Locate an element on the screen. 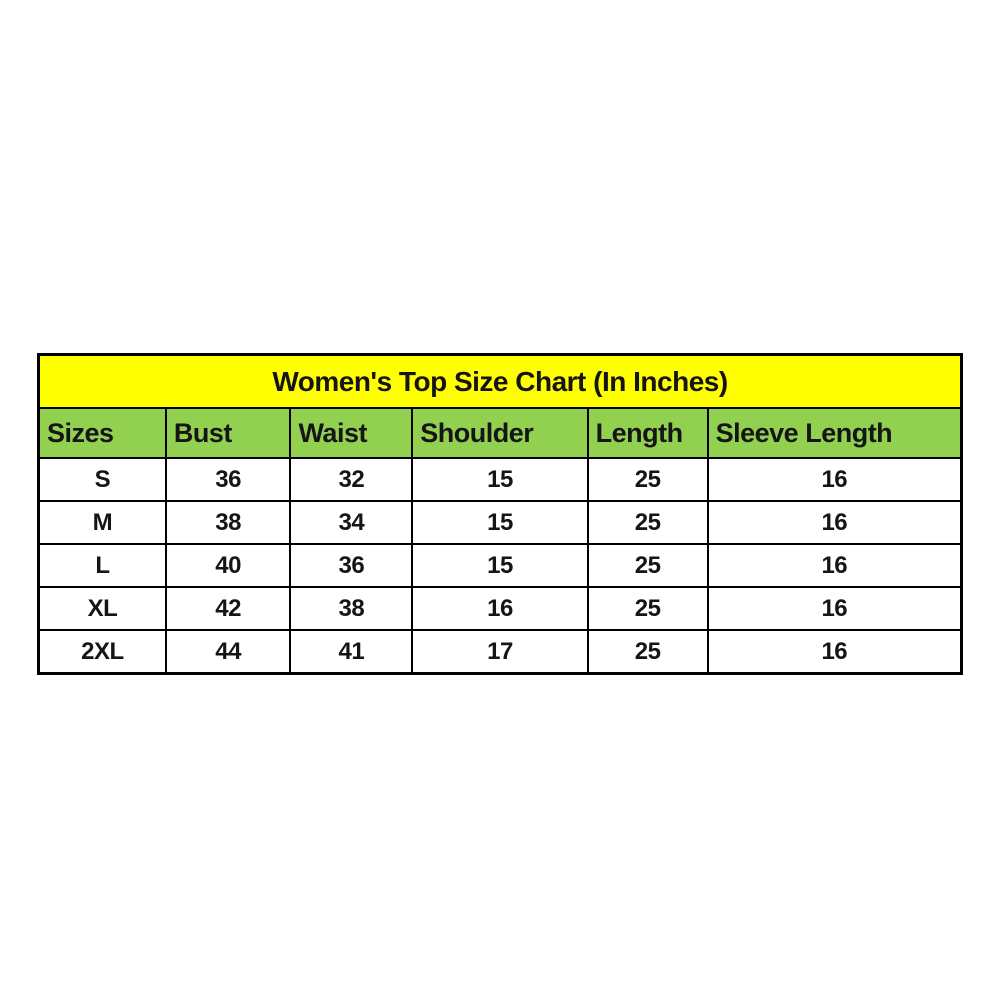  table-cell: 32 is located at coordinates (351, 479).